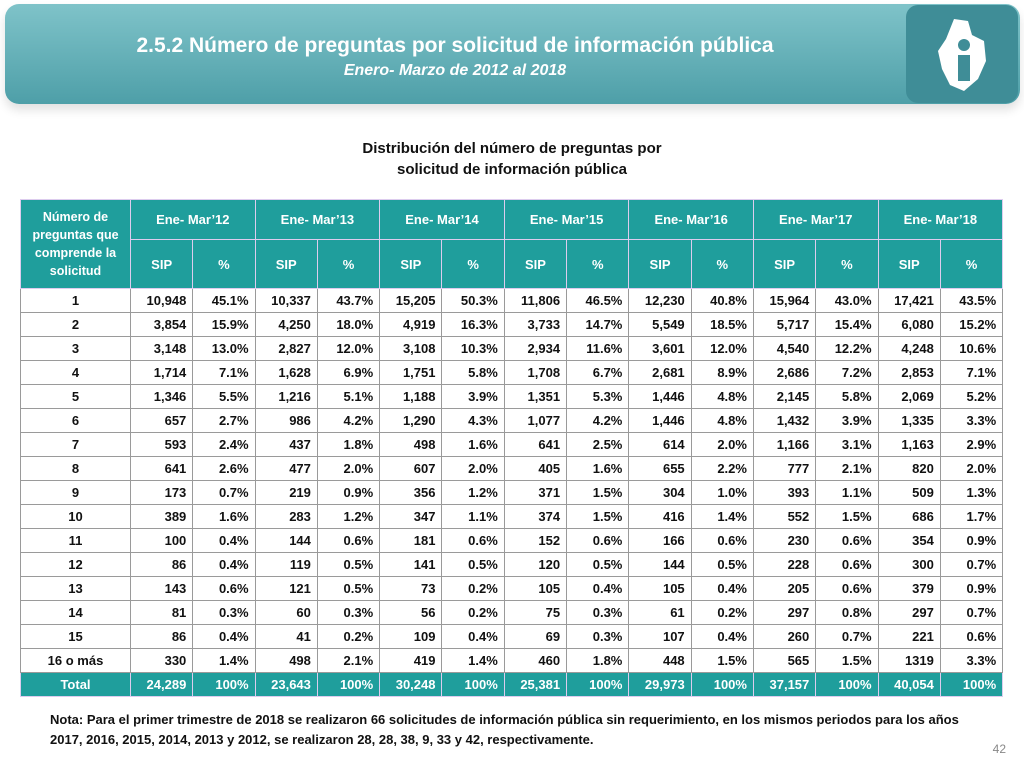 The height and width of the screenshot is (768, 1024). Describe the element at coordinates (348, 660) in the screenshot. I see `cell: 2.1%` at that location.